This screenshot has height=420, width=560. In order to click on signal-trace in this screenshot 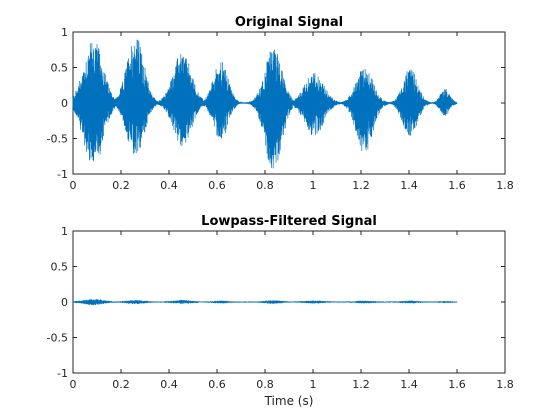, I will do `click(265, 302)`.